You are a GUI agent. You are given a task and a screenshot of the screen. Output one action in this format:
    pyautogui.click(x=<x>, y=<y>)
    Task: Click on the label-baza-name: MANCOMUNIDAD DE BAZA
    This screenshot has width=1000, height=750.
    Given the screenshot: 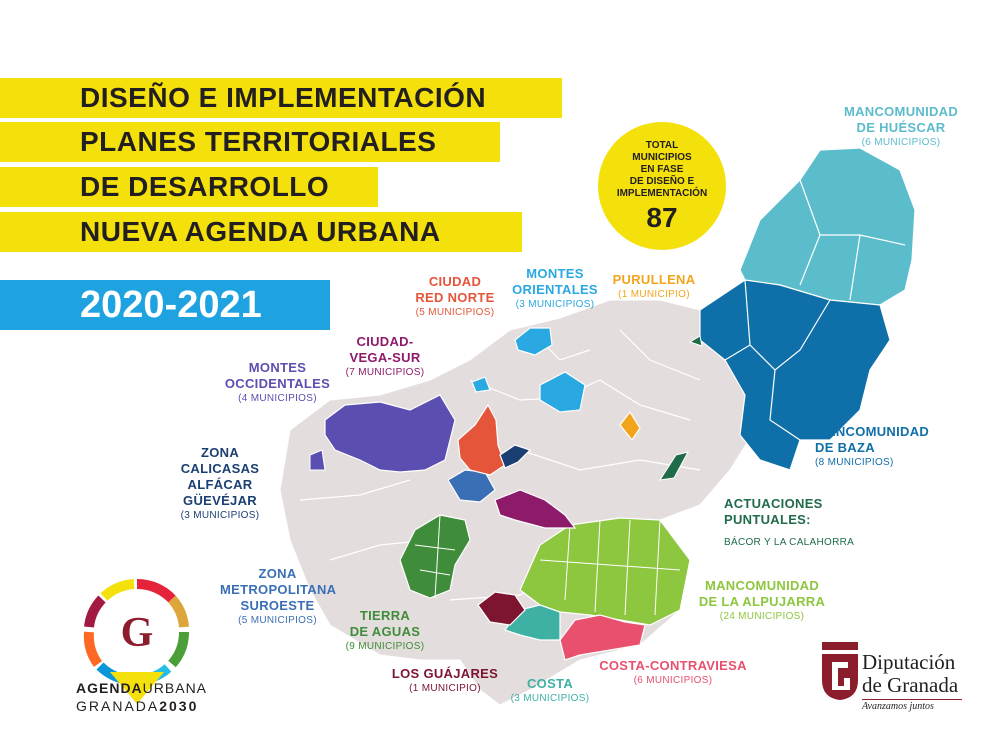 What is the action you would take?
    pyautogui.click(x=872, y=439)
    